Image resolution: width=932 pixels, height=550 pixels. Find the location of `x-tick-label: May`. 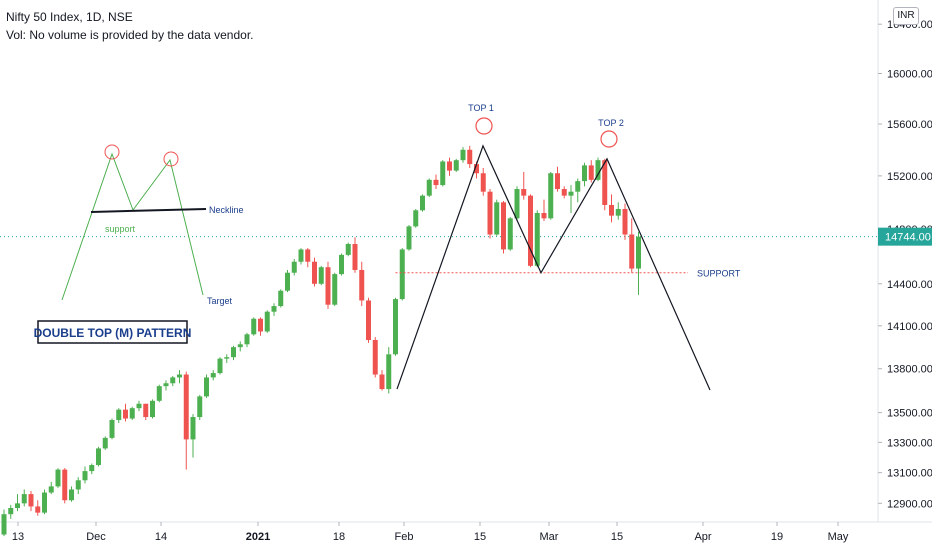

x-tick-label: May is located at coordinates (838, 537).